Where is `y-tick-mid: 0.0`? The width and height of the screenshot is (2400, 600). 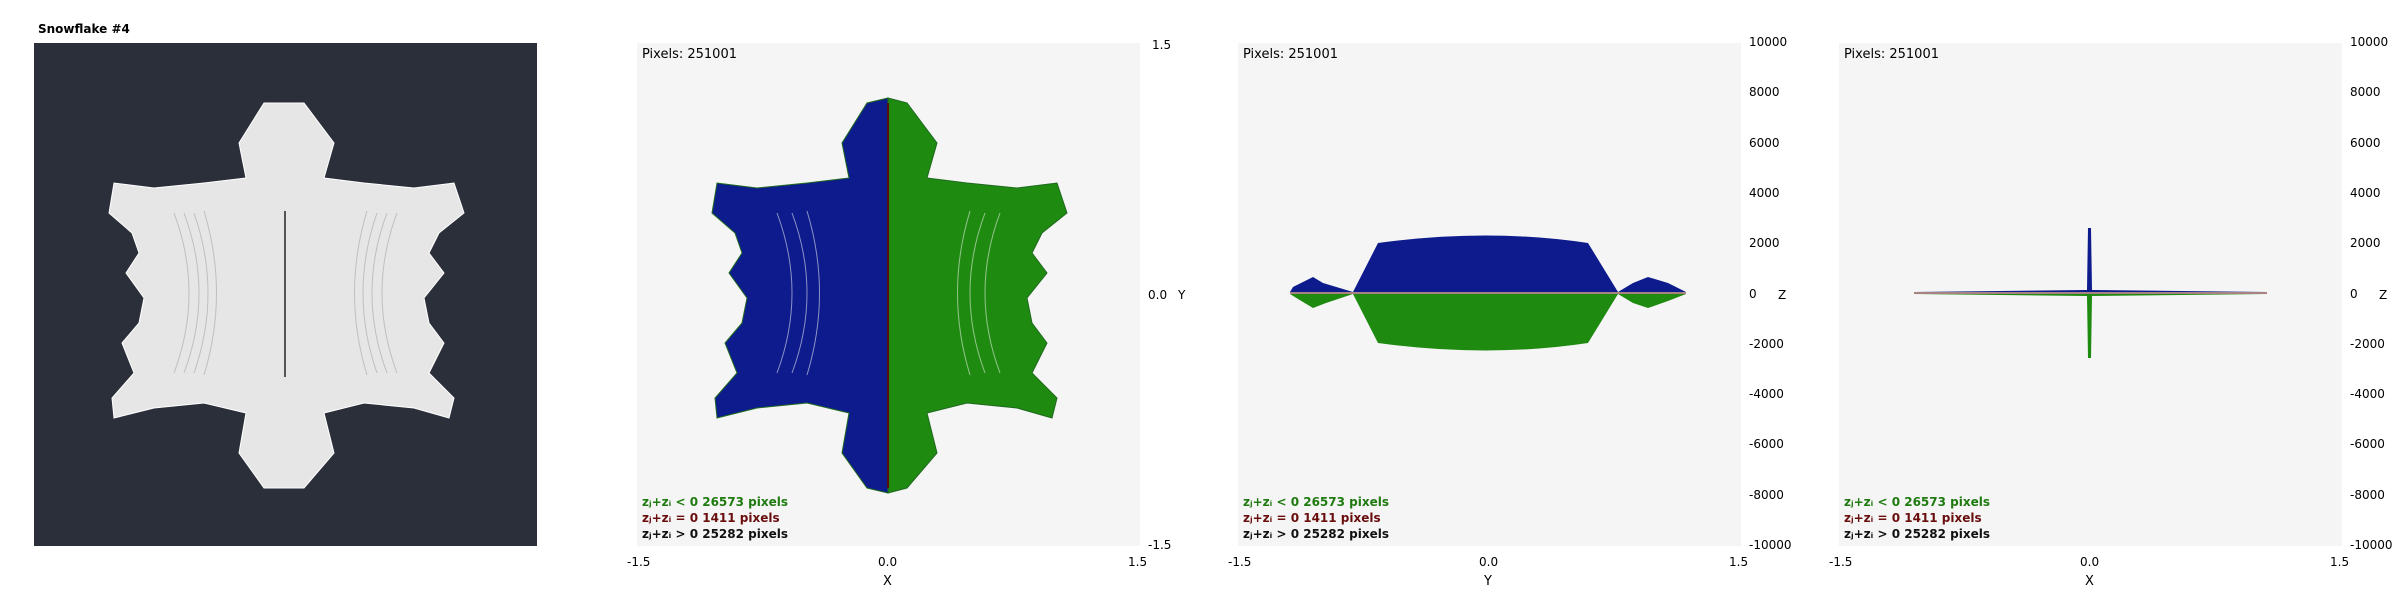 y-tick-mid: 0.0 is located at coordinates (1158, 295).